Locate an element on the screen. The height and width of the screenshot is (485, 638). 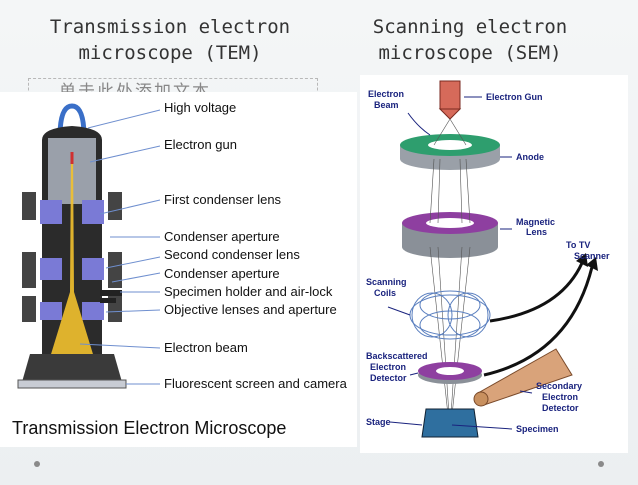
label-objective-lenses: Objective lenses and aperture is located at coordinates (250, 309).